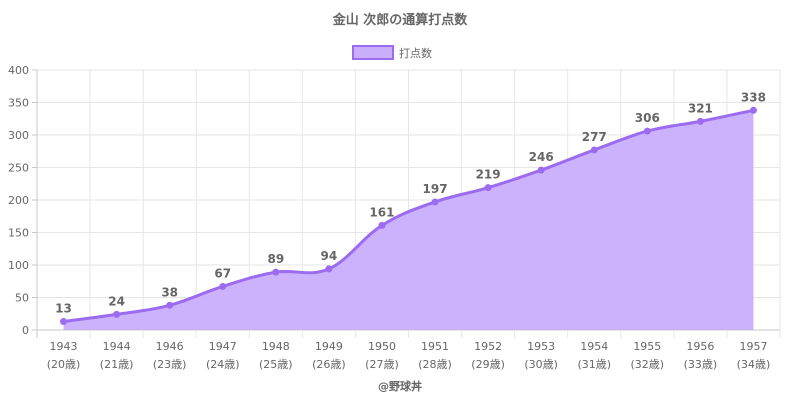 The width and height of the screenshot is (800, 400). I want to click on y-tick-label: 350, so click(18, 103).